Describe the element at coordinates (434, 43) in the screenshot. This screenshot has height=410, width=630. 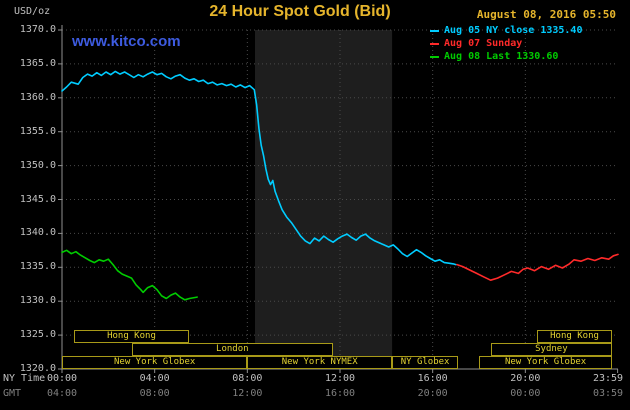
I see `legend-swatch-red-icon` at that location.